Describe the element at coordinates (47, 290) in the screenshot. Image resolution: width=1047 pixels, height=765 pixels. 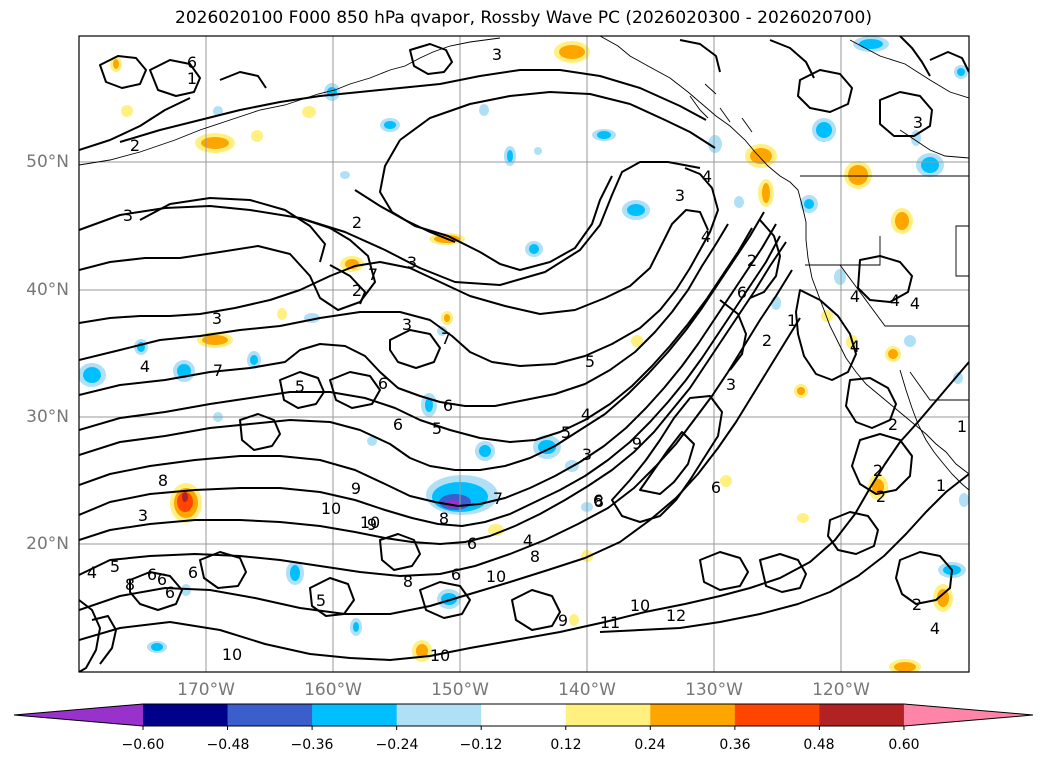
I see `lat-label-40n: 40°N` at that location.